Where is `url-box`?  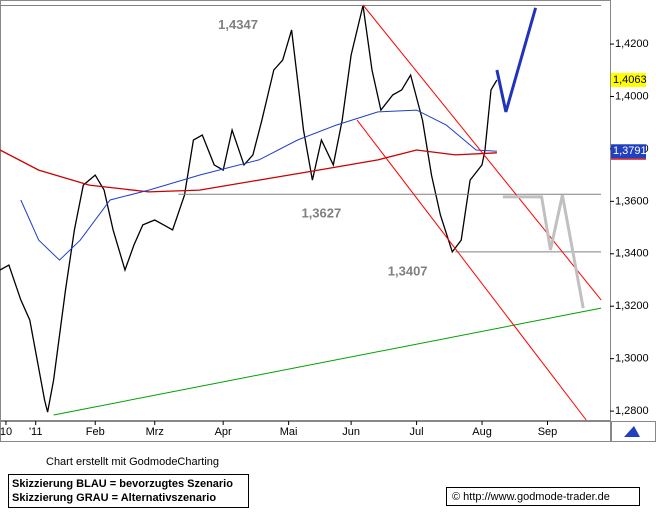
url-box is located at coordinates (543, 496).